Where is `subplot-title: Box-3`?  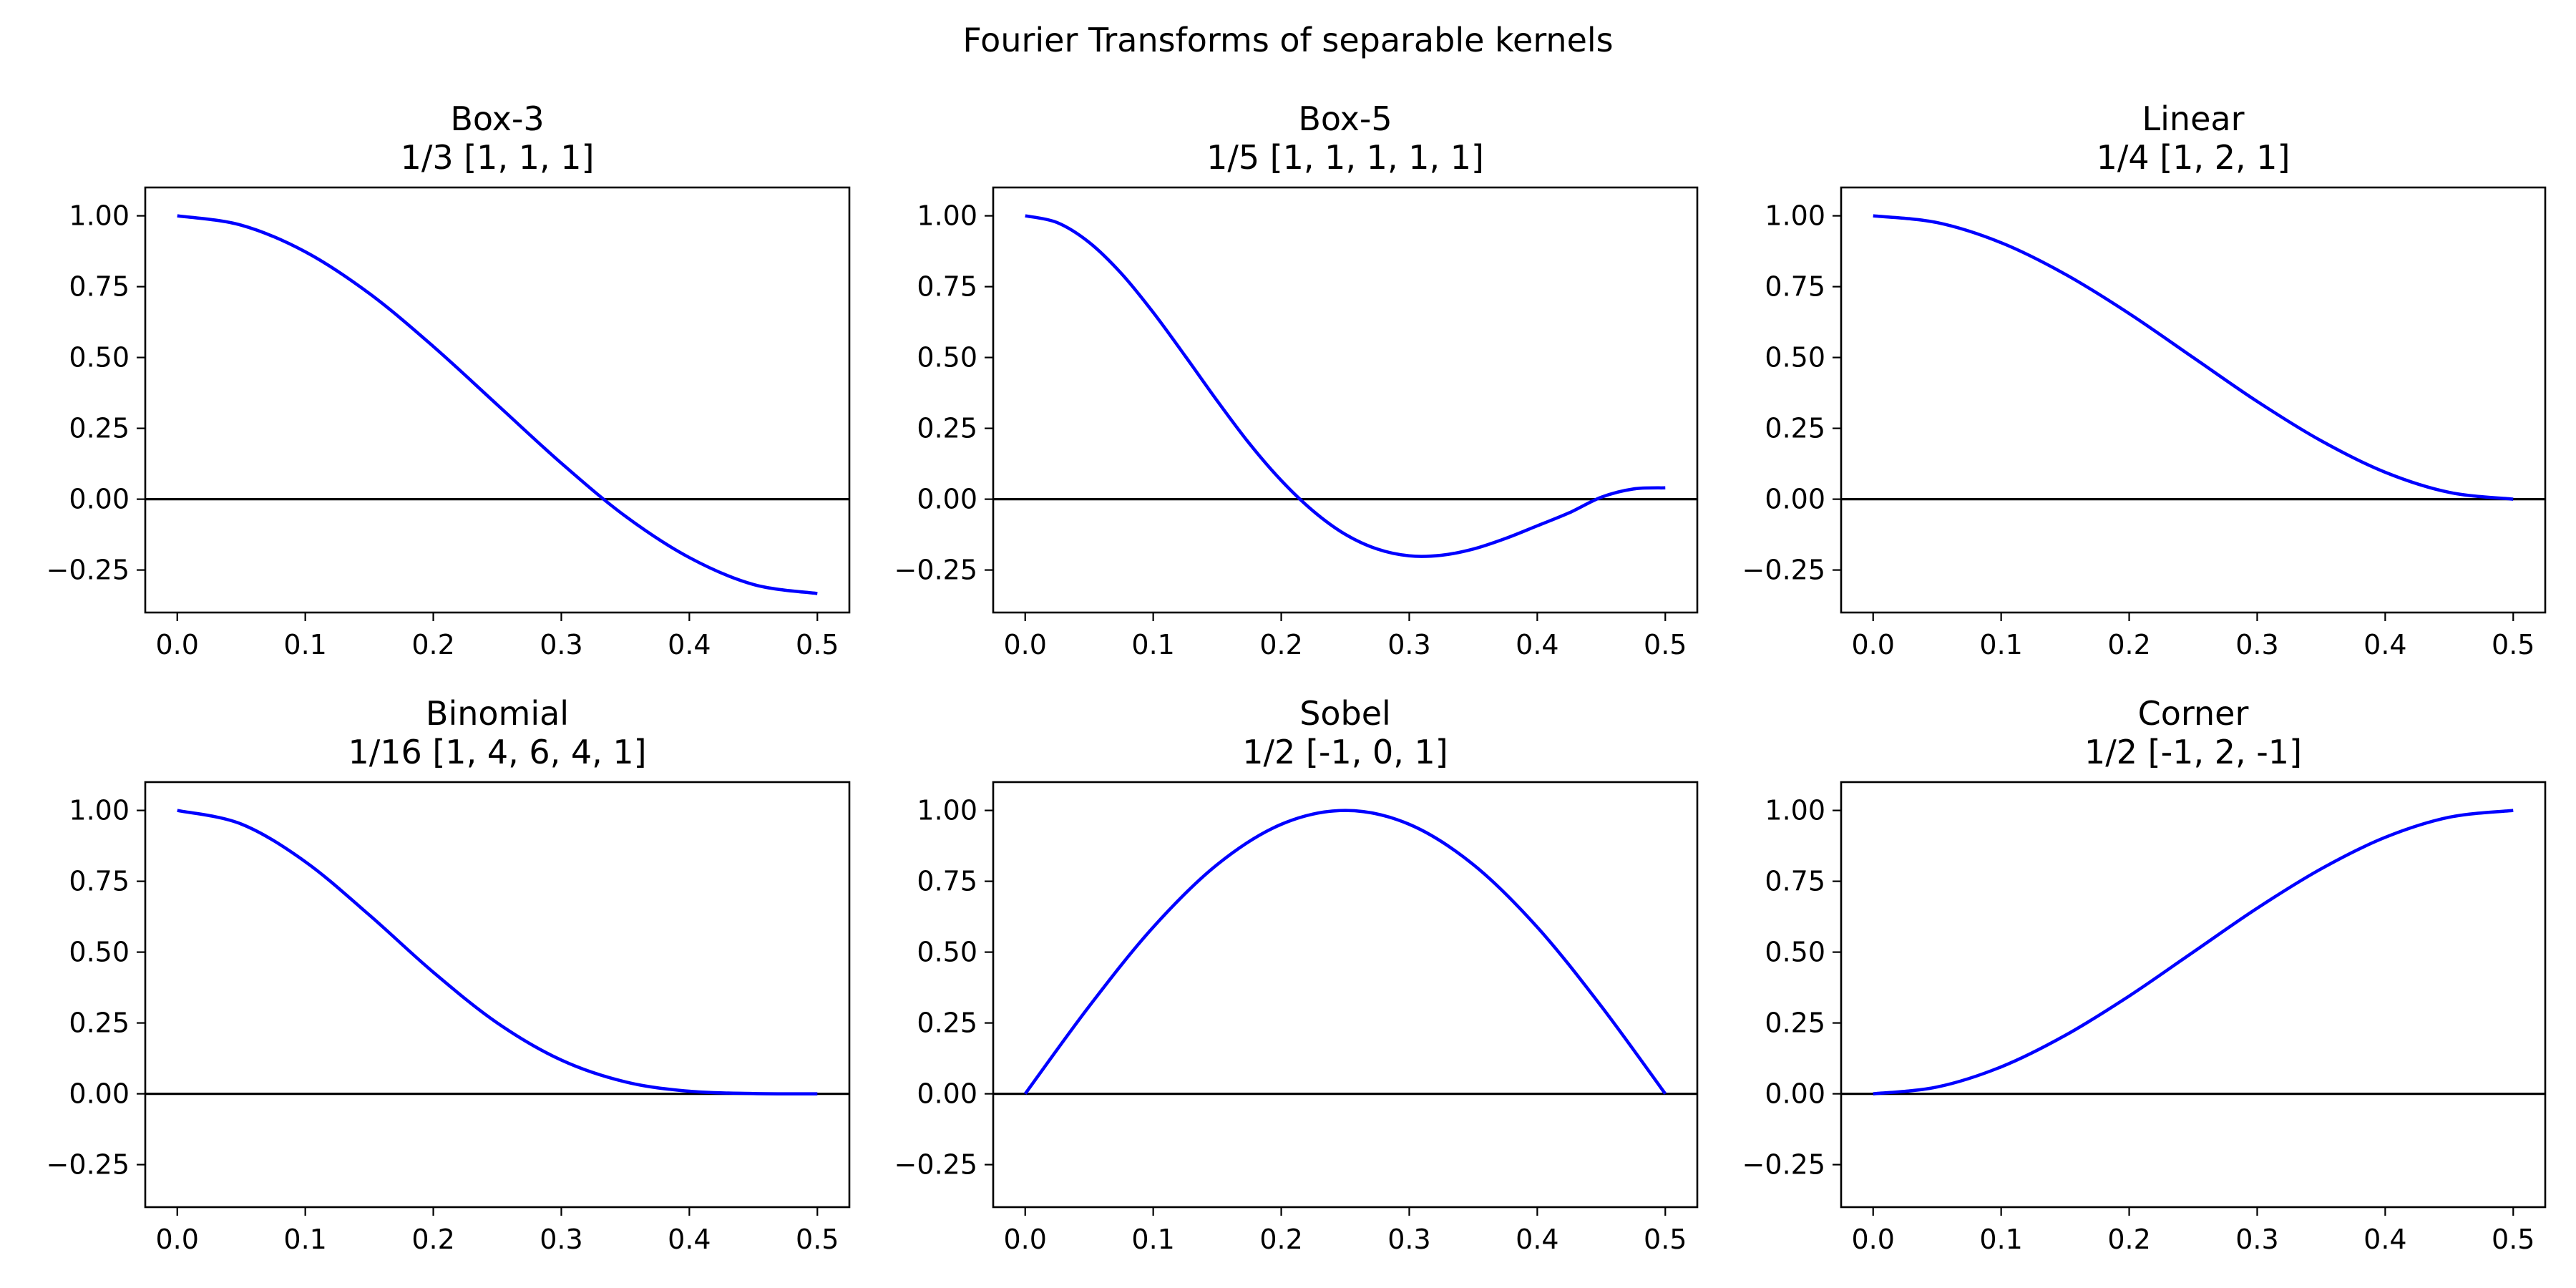
subplot-title: Box-3 is located at coordinates (497, 118).